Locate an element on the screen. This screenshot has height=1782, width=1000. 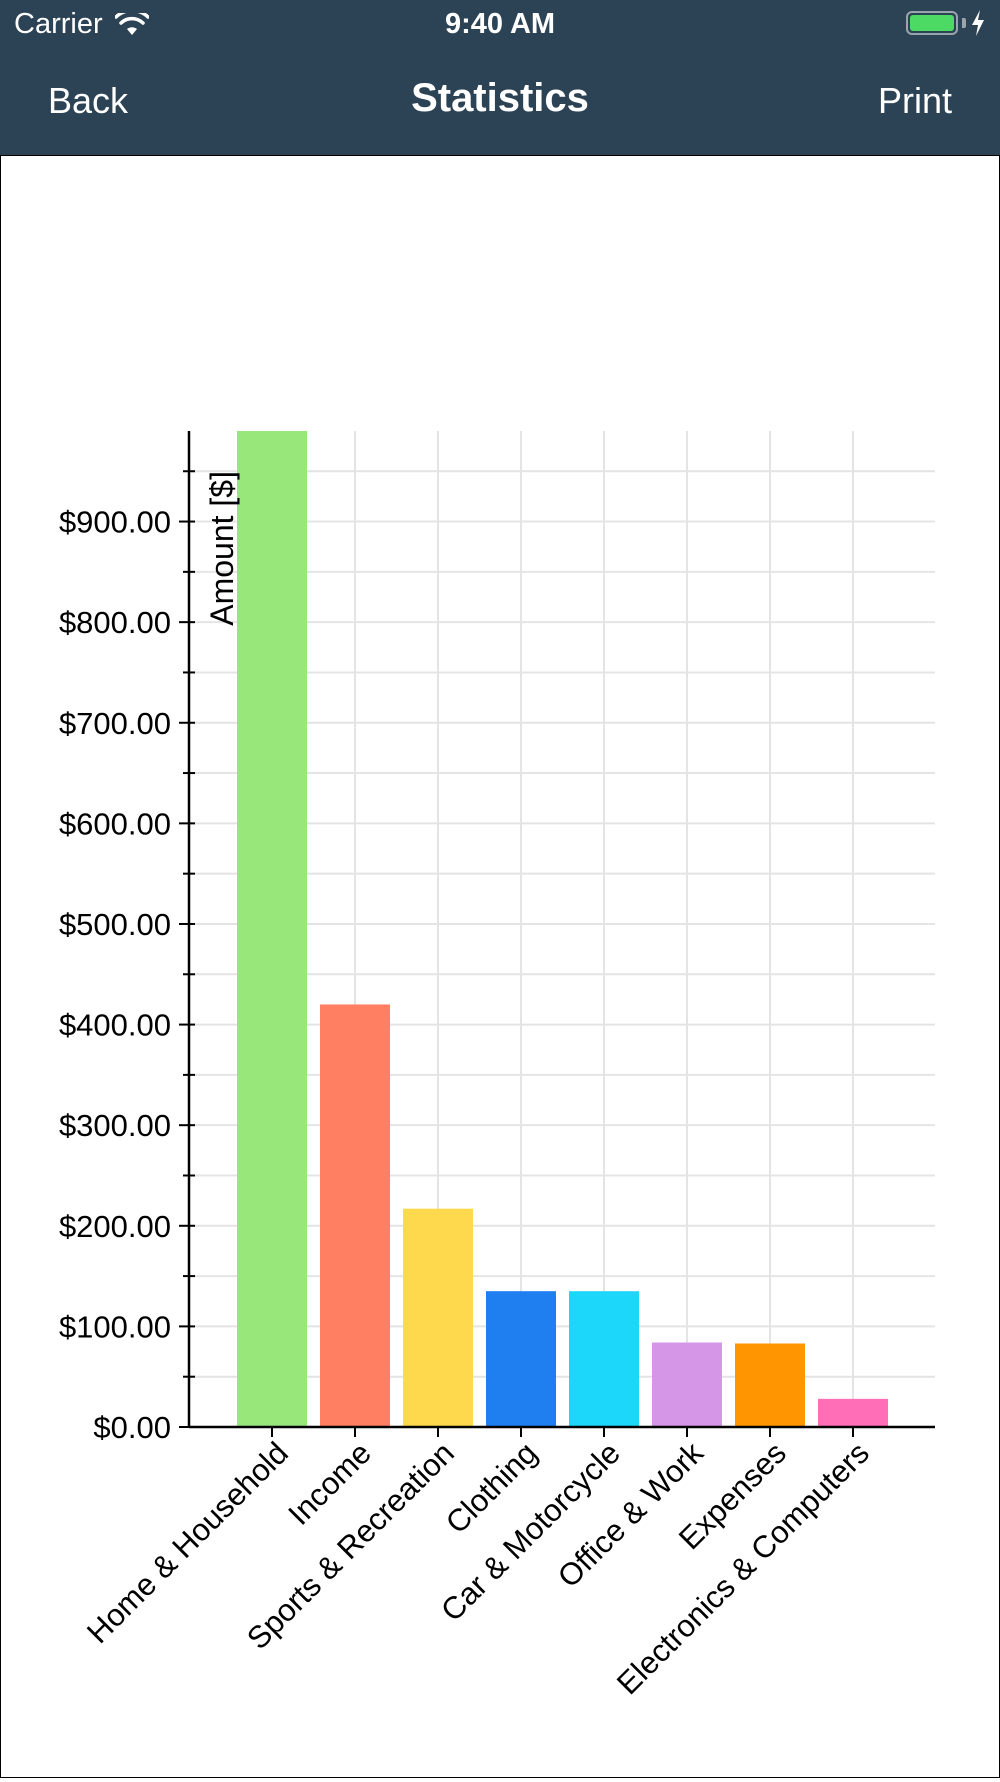
y-tick-label: $500.00 is located at coordinates (115, 924).